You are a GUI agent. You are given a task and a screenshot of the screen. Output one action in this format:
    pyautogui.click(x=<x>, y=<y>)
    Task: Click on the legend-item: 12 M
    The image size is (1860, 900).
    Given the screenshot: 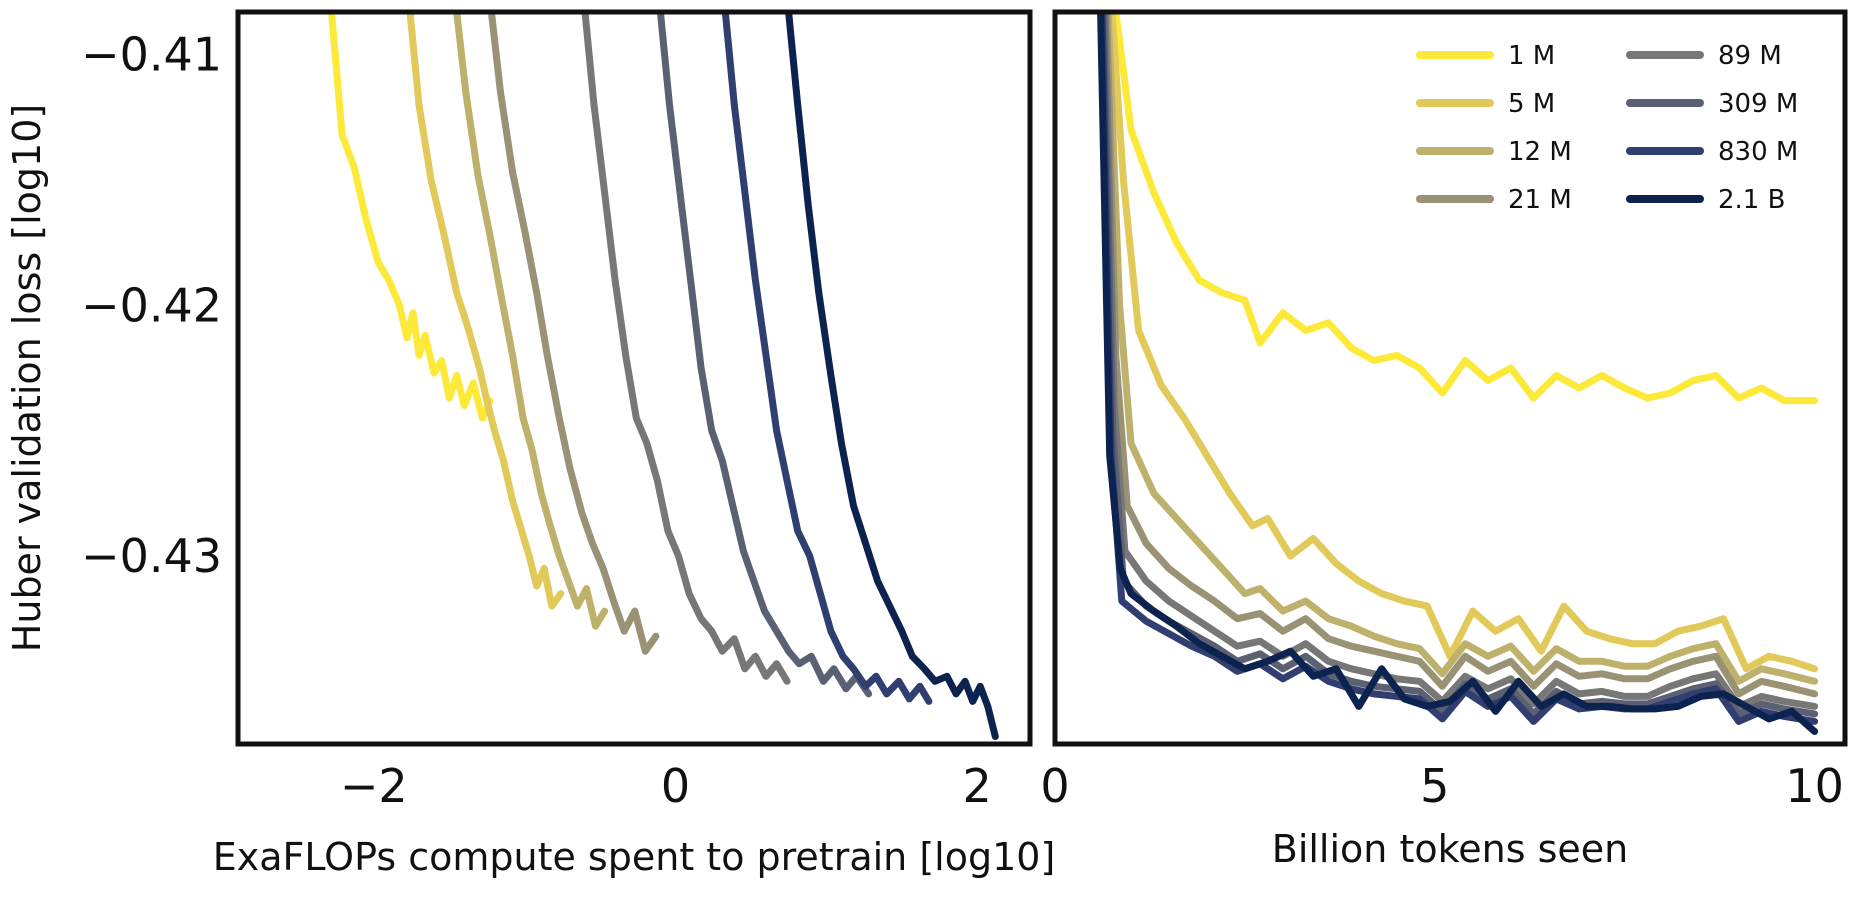 What is the action you would take?
    pyautogui.click(x=1494, y=152)
    